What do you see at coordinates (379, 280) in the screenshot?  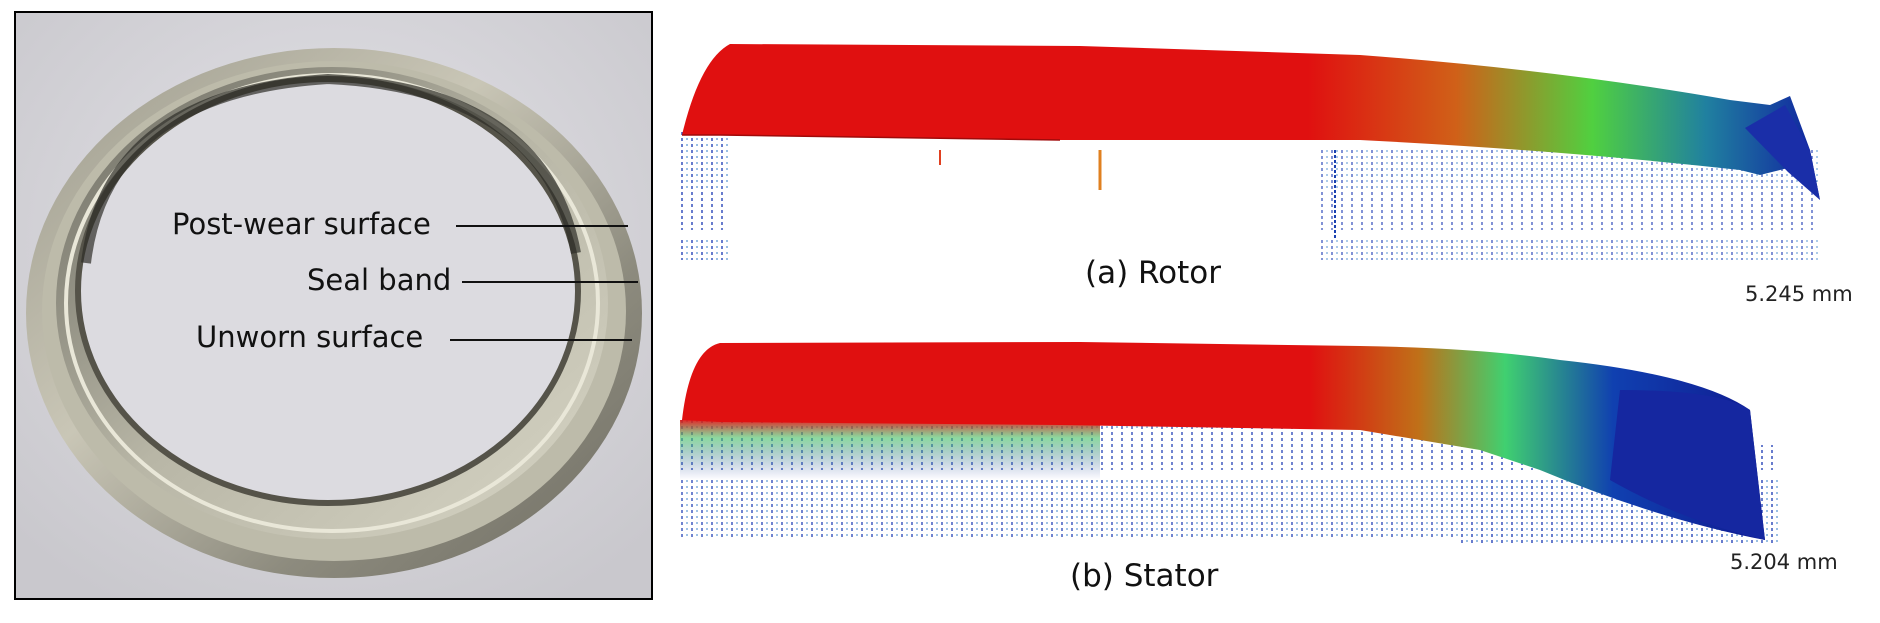 I see `seal-band-label: Seal band` at bounding box center [379, 280].